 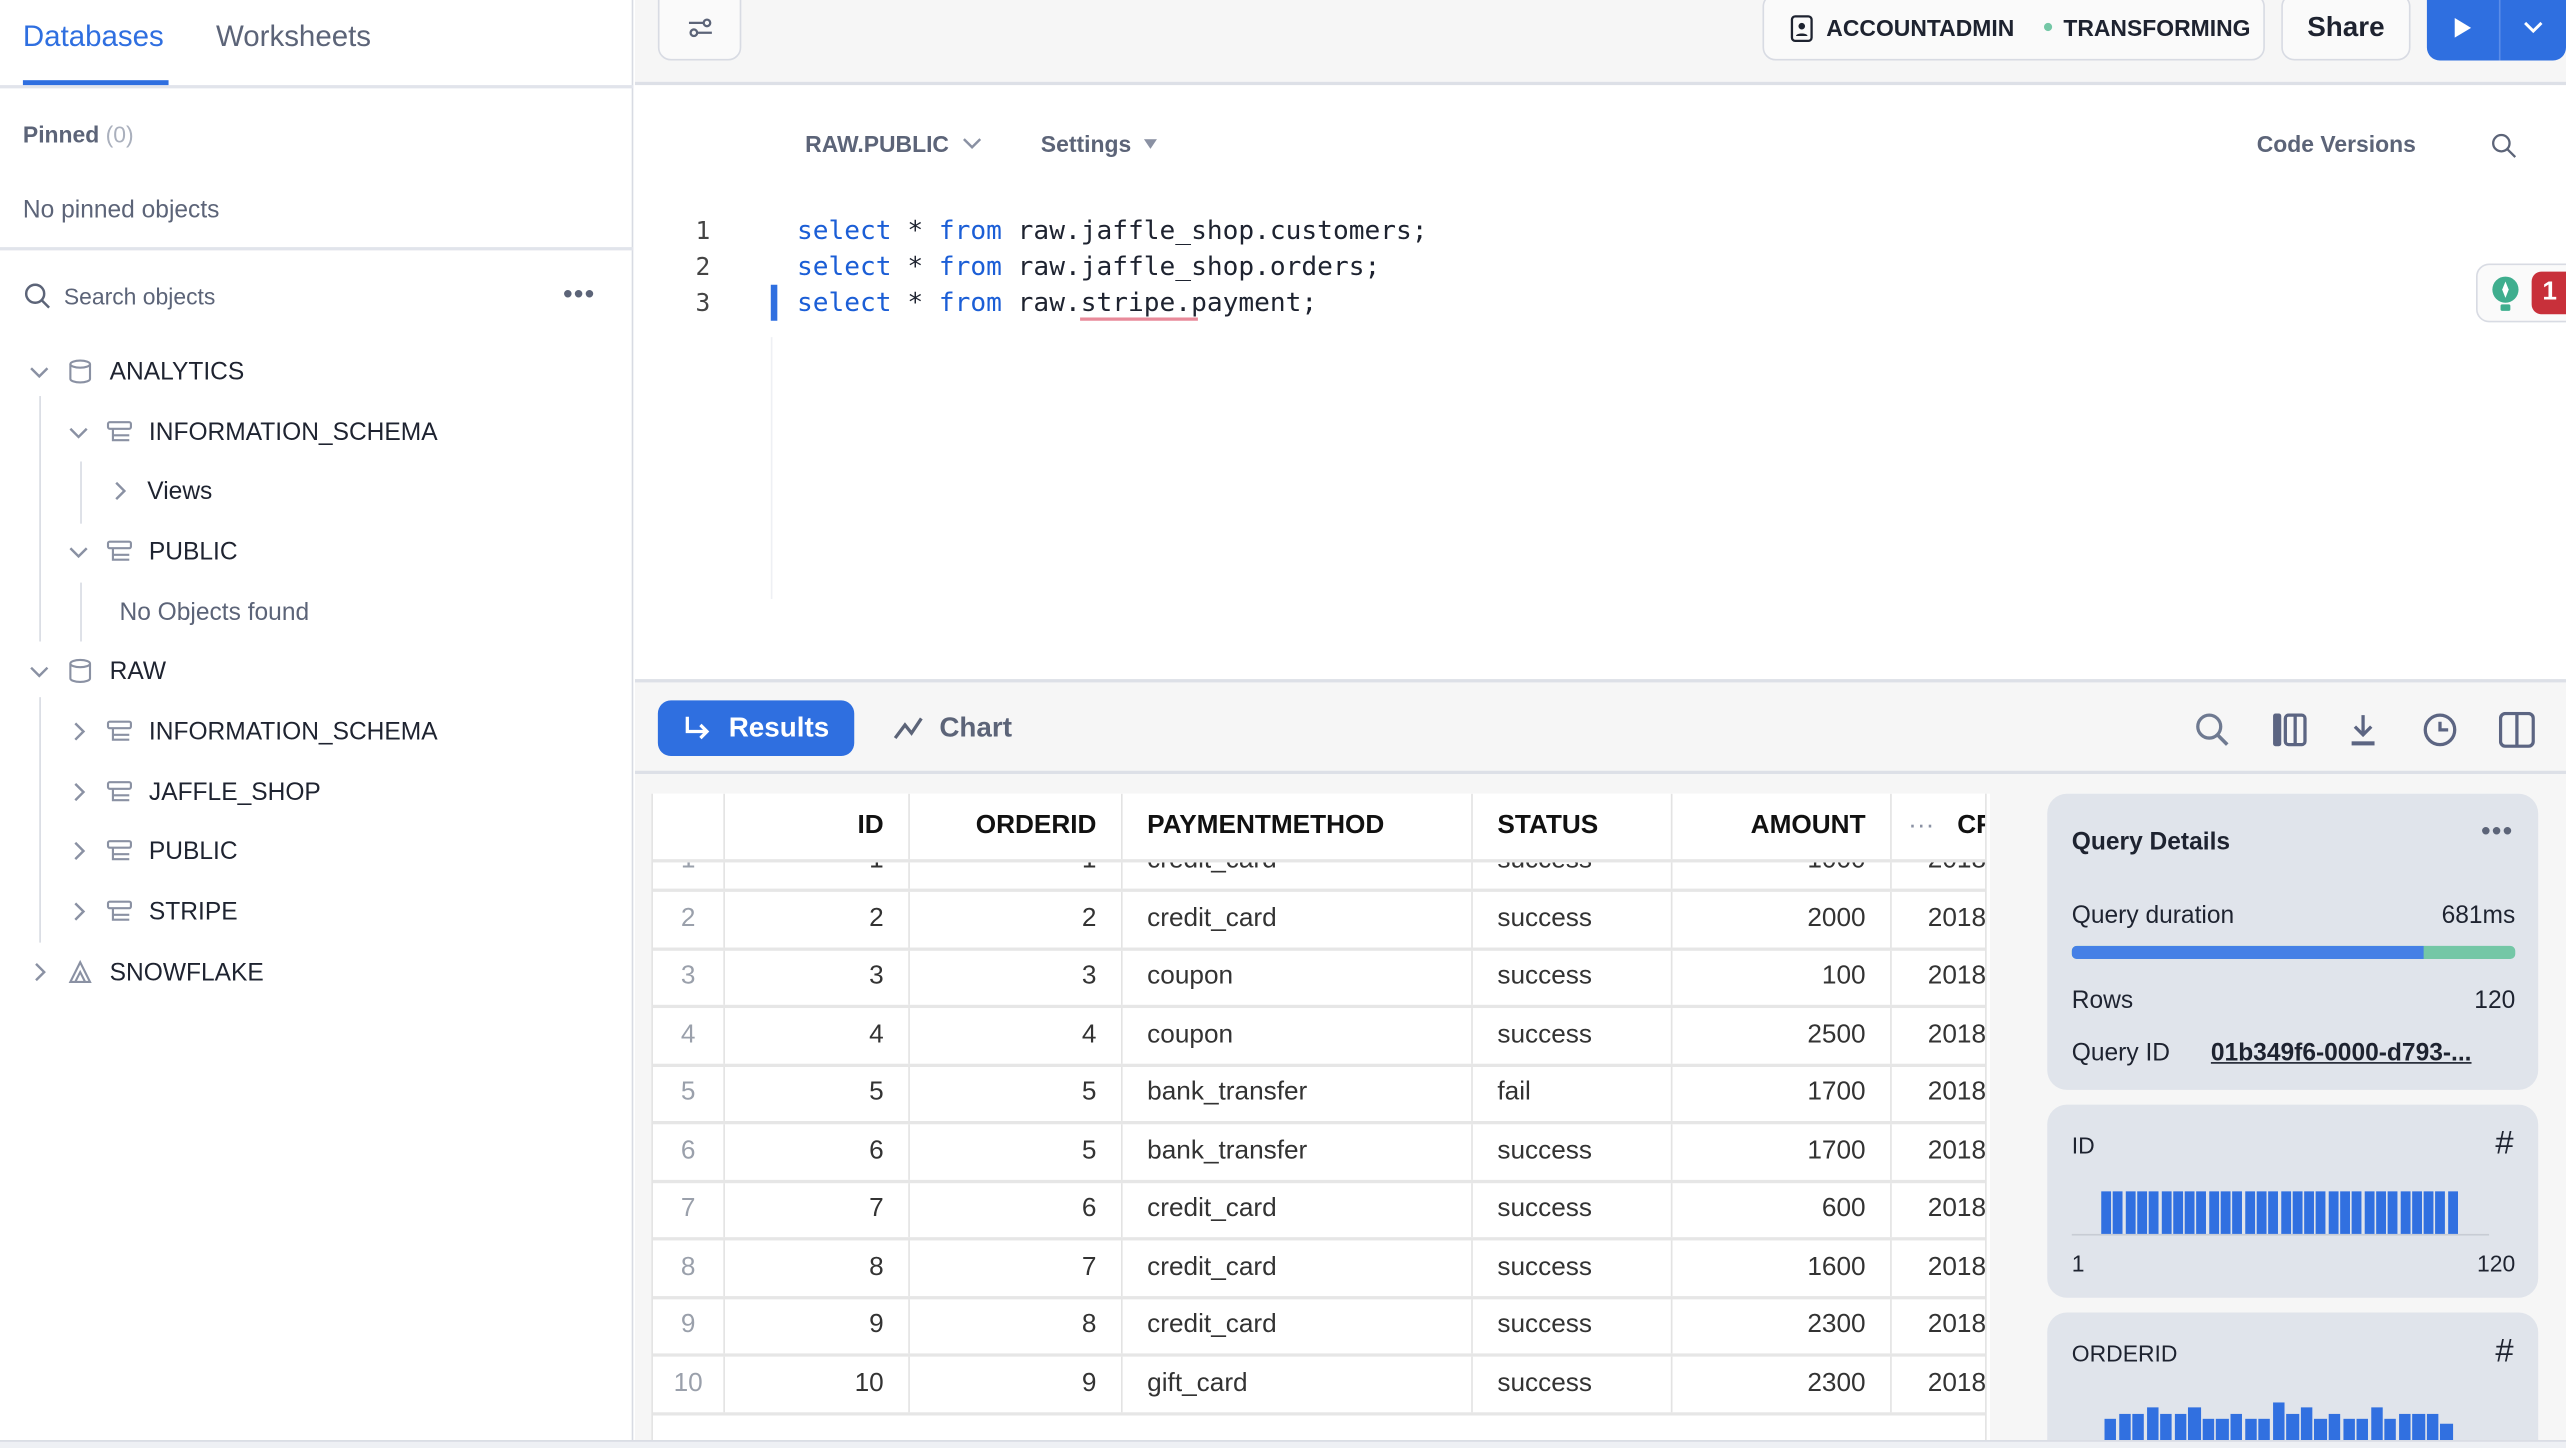 What do you see at coordinates (689, 1152) in the screenshot?
I see `row-number: 6` at bounding box center [689, 1152].